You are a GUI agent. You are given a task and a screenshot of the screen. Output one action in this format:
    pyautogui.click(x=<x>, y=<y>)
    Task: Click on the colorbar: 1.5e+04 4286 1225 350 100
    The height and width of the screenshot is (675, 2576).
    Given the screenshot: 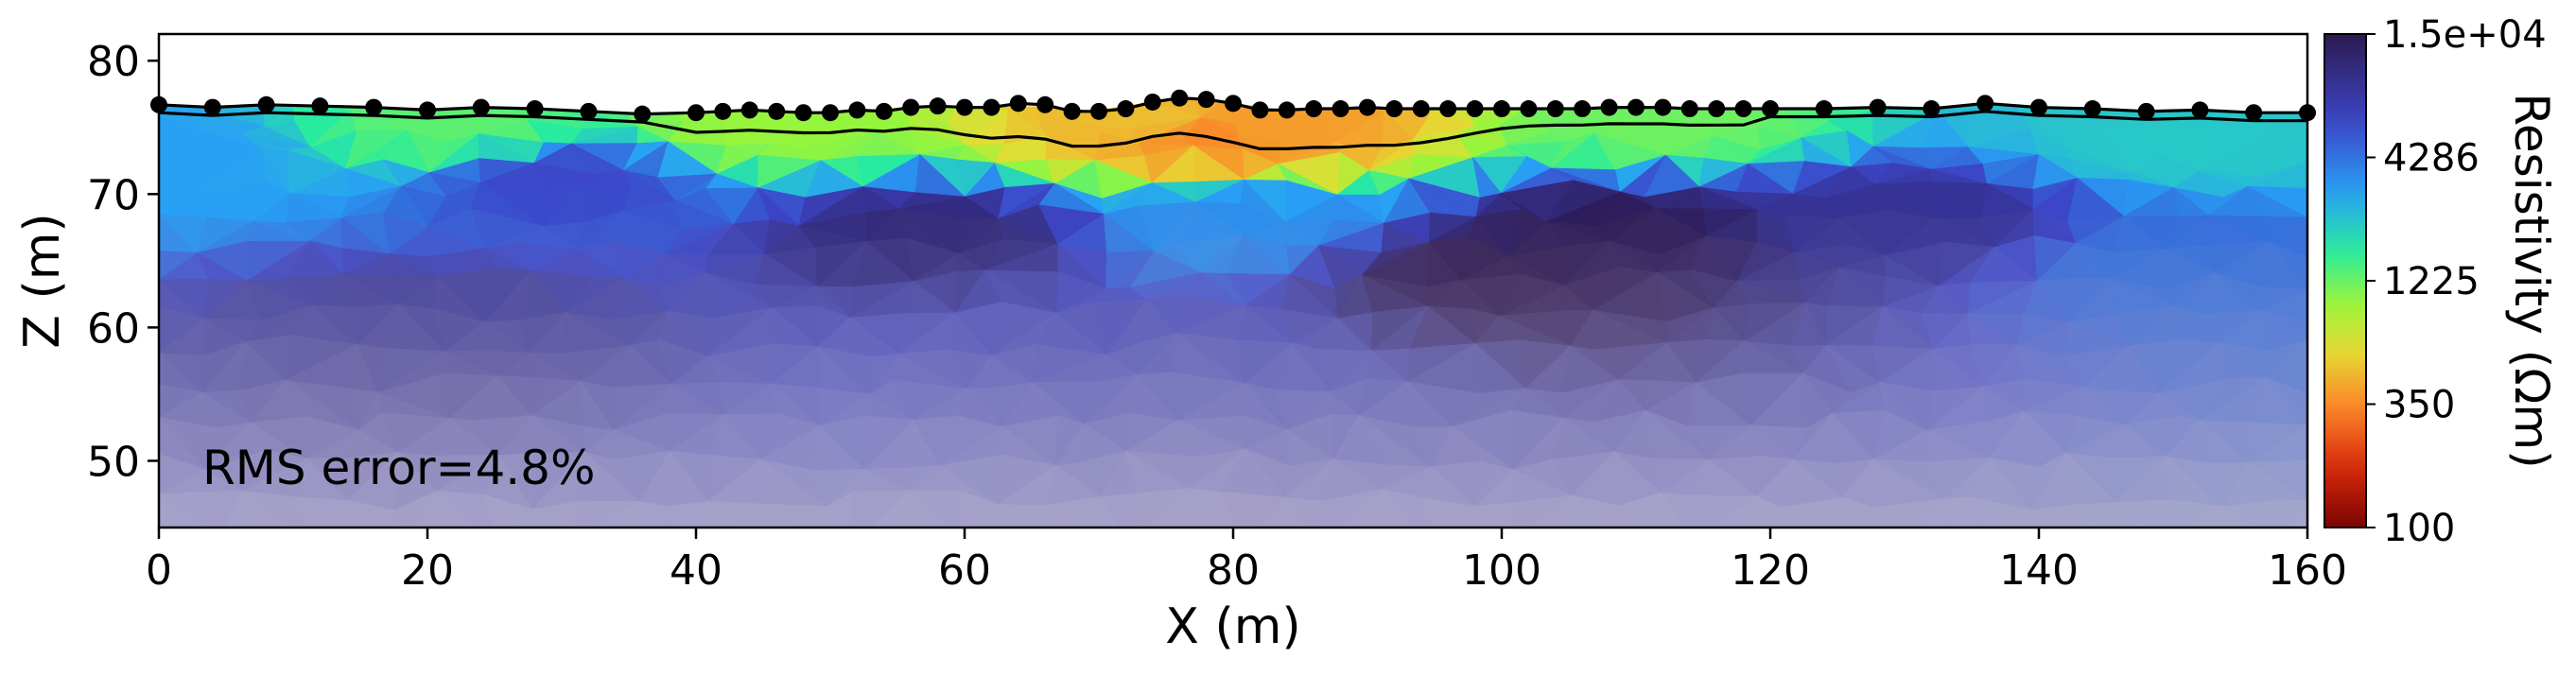 What is the action you would take?
    pyautogui.click(x=2435, y=281)
    